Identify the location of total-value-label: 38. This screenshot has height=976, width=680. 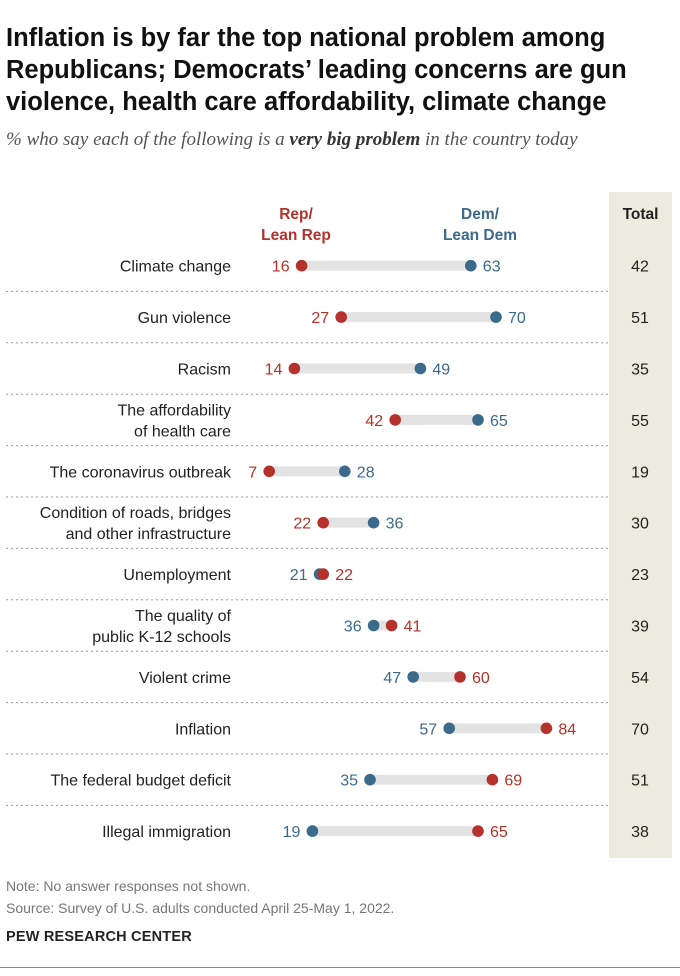
(640, 832).